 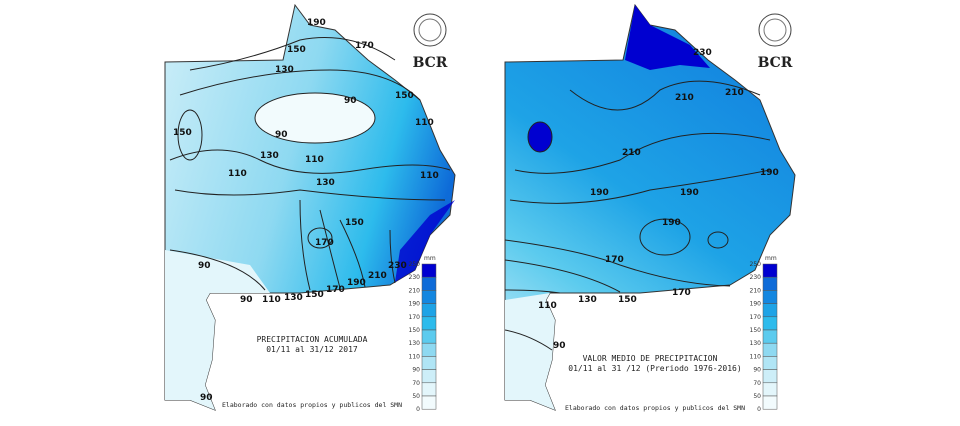 What do you see at coordinates (540, 137) in the screenshot?
I see `region-230-west` at bounding box center [540, 137].